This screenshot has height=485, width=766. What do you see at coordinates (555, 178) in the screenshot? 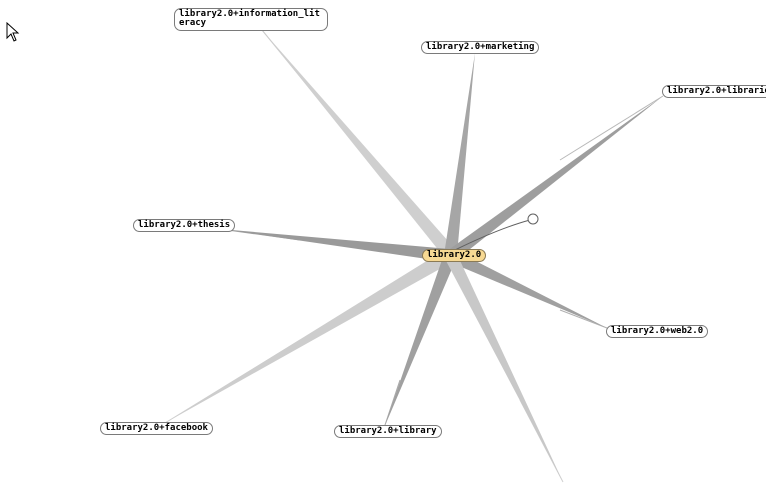
I see `edge-libraries` at bounding box center [555, 178].